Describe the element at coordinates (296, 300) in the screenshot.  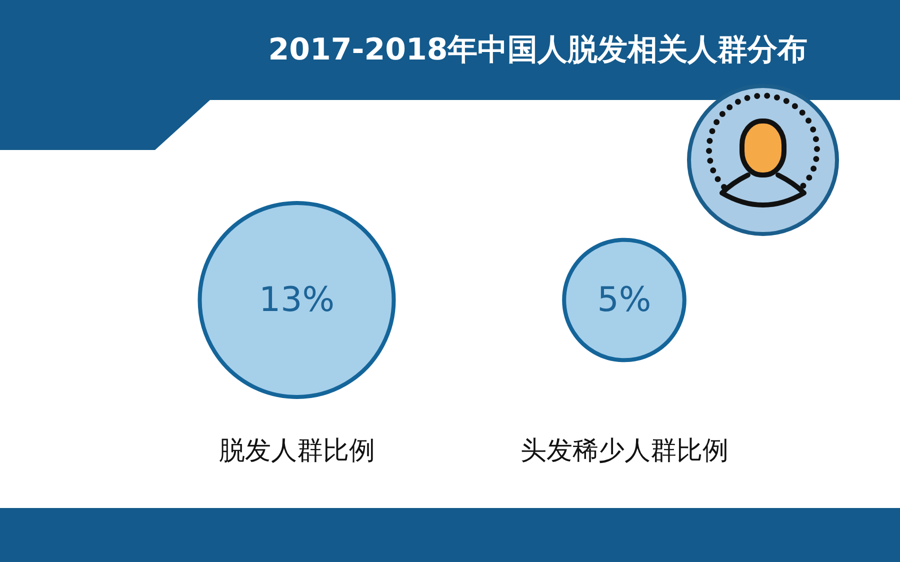
I see `data-label: 13%` at that location.